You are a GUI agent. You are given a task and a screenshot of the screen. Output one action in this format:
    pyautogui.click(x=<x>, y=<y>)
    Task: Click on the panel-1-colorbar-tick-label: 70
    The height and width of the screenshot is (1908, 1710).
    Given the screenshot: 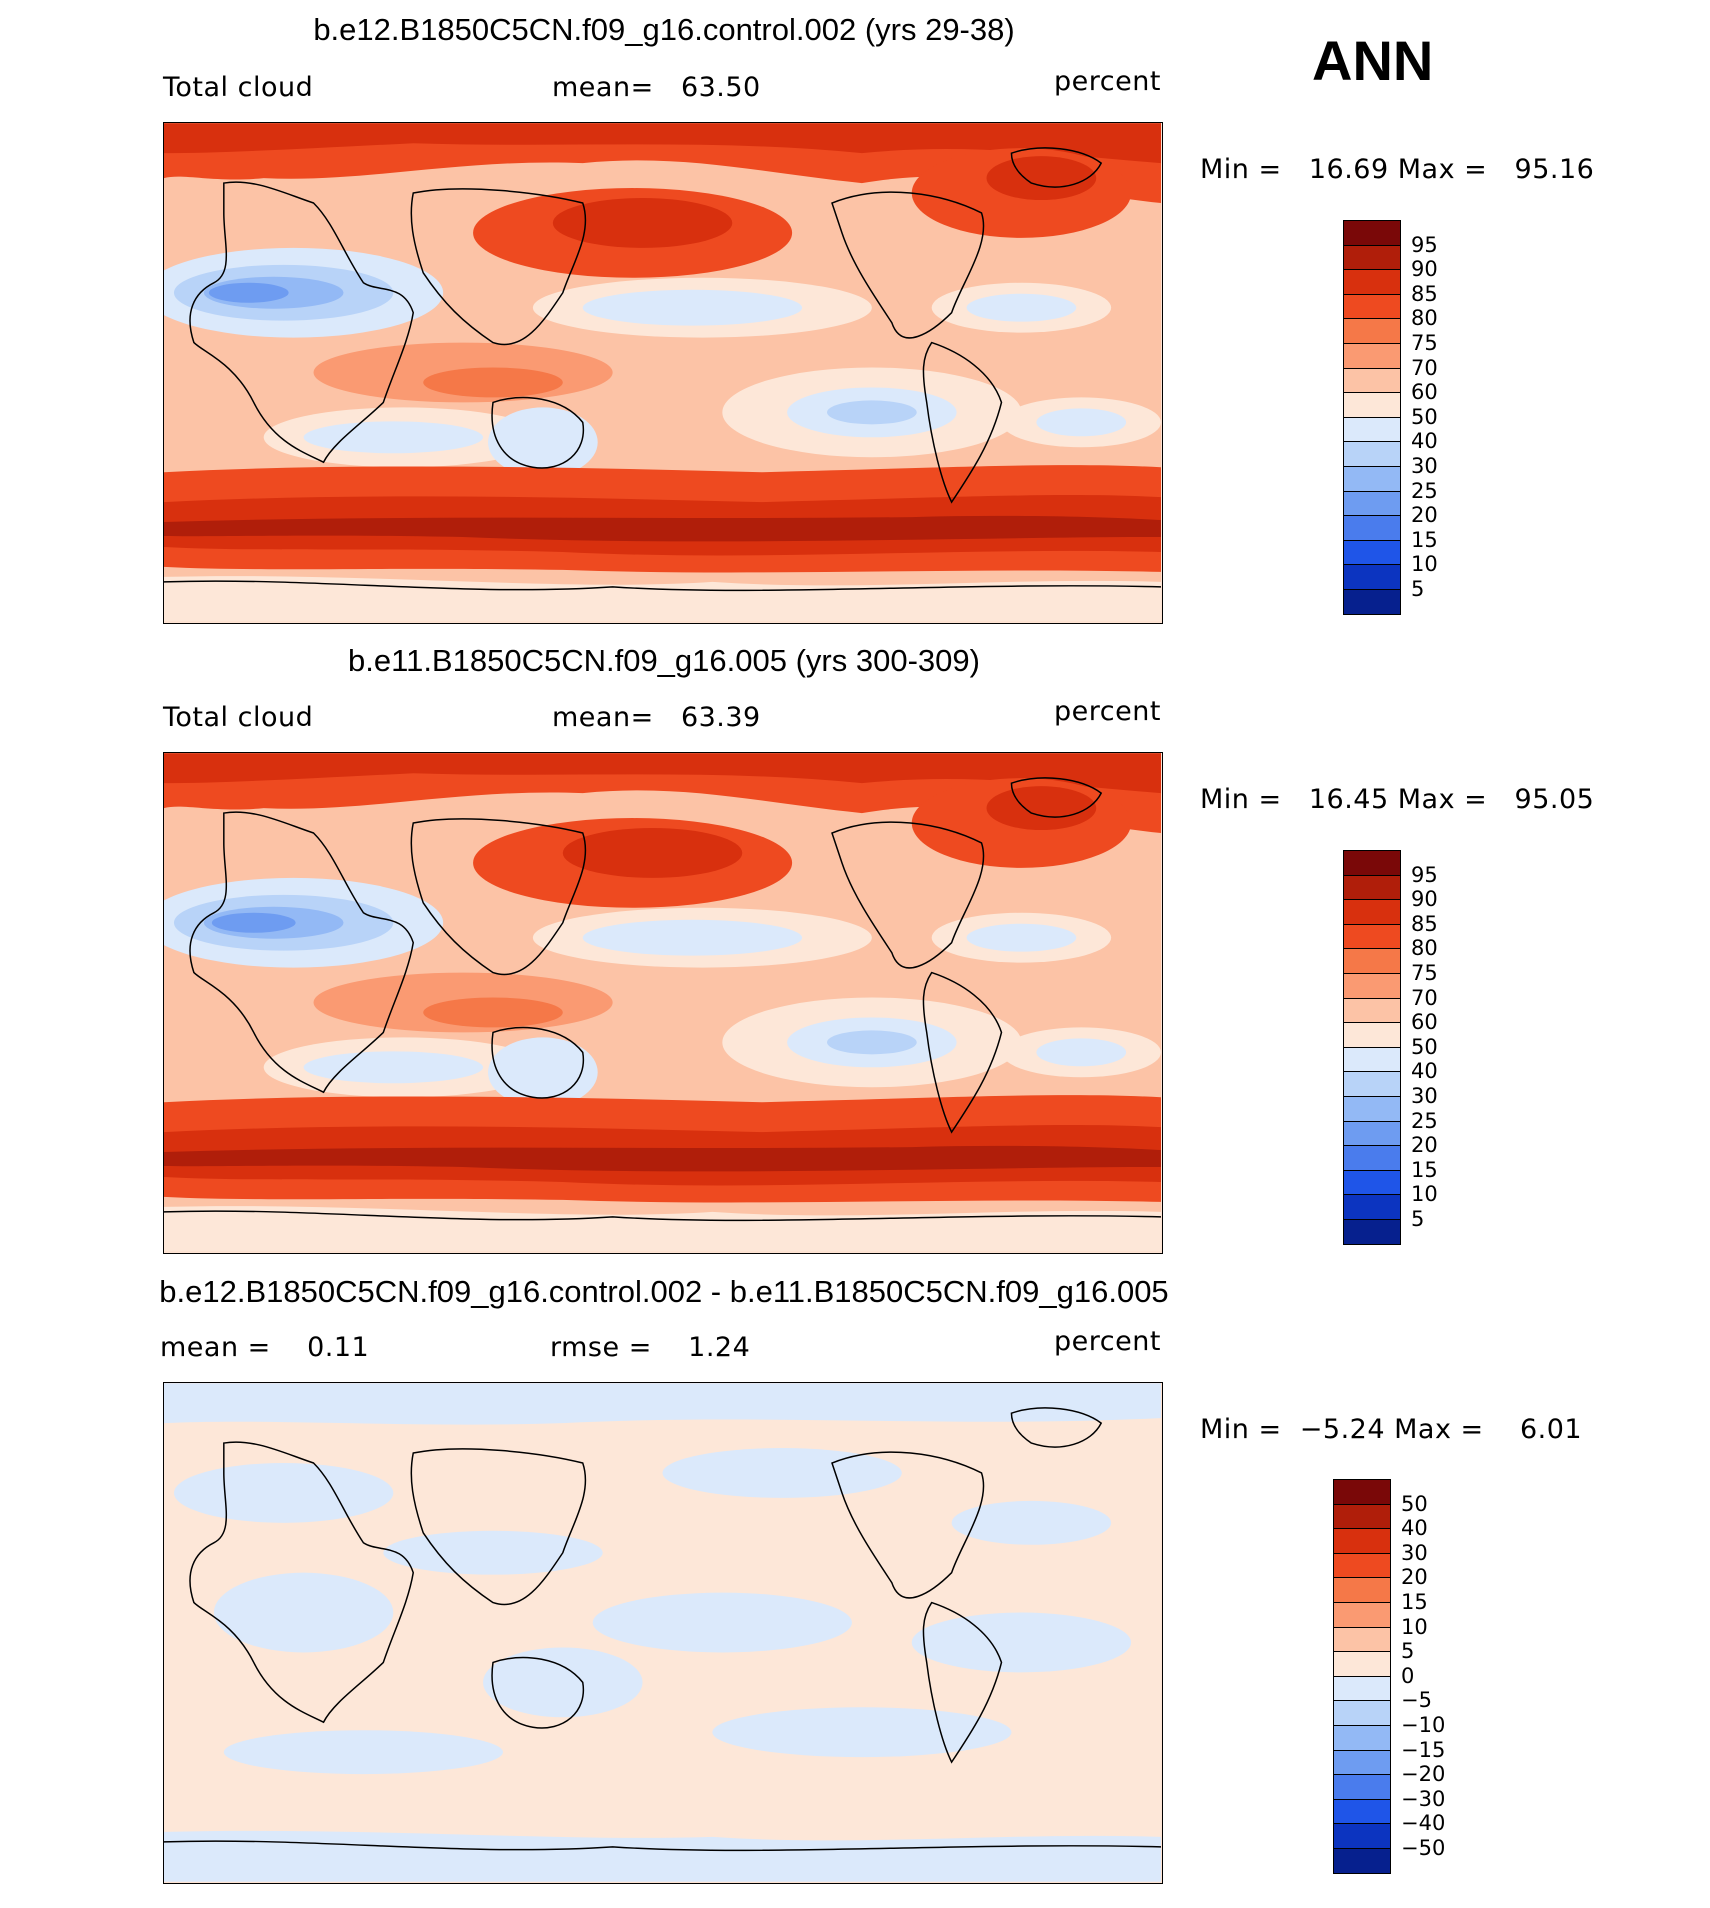 What is the action you would take?
    pyautogui.click(x=1424, y=367)
    